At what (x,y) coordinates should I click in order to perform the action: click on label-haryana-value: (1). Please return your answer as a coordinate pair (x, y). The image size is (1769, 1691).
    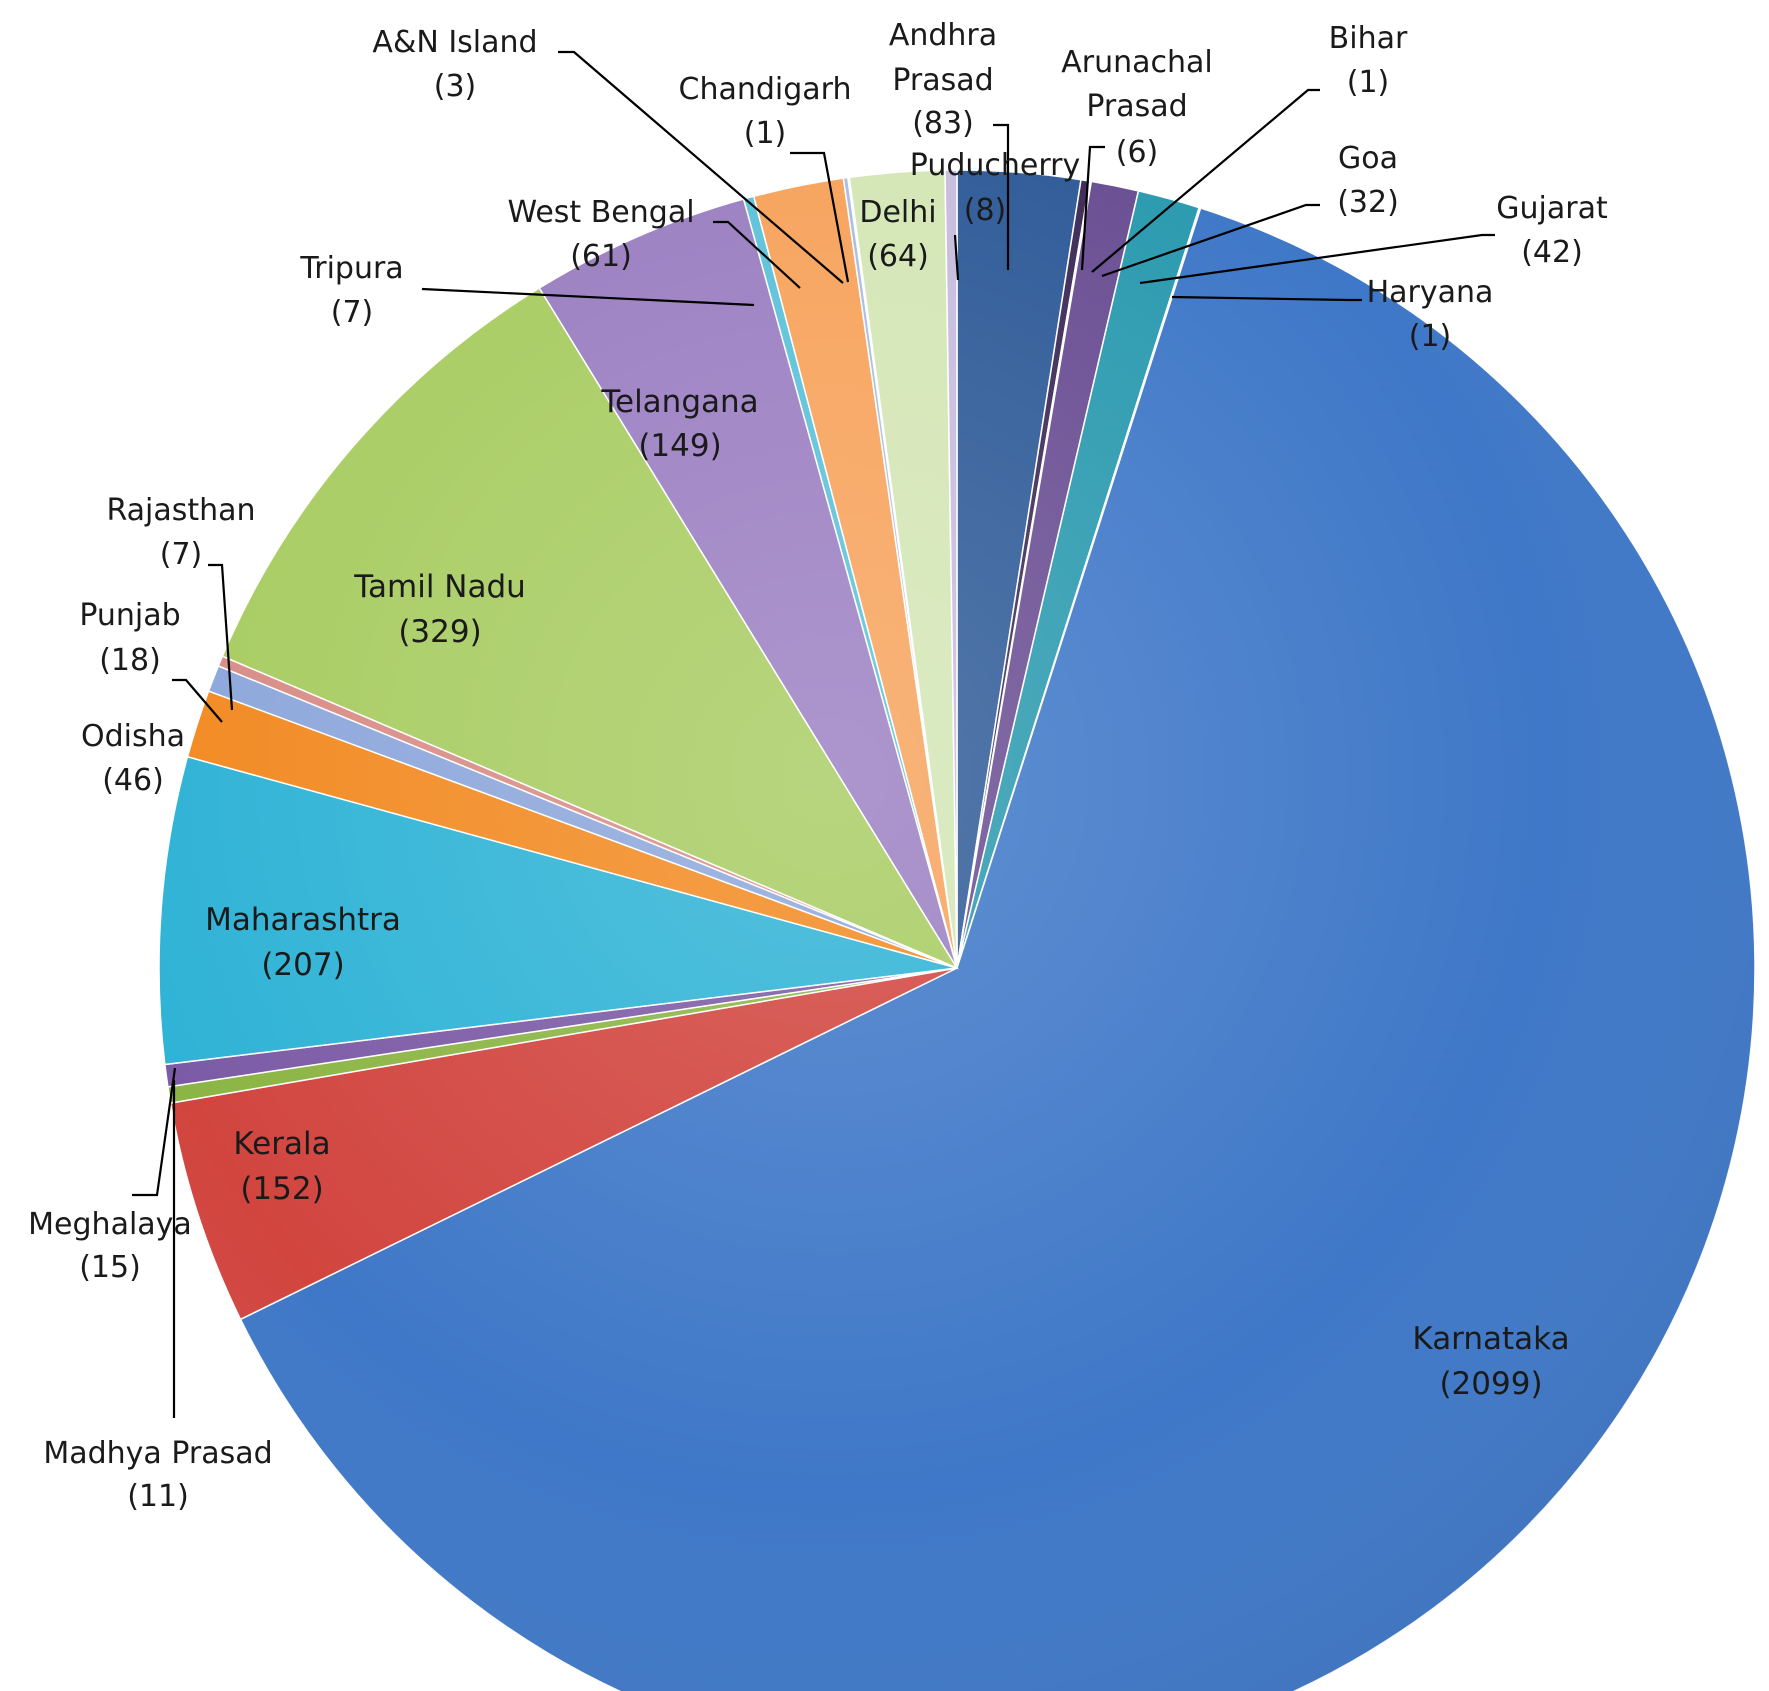
    Looking at the image, I should click on (1430, 336).